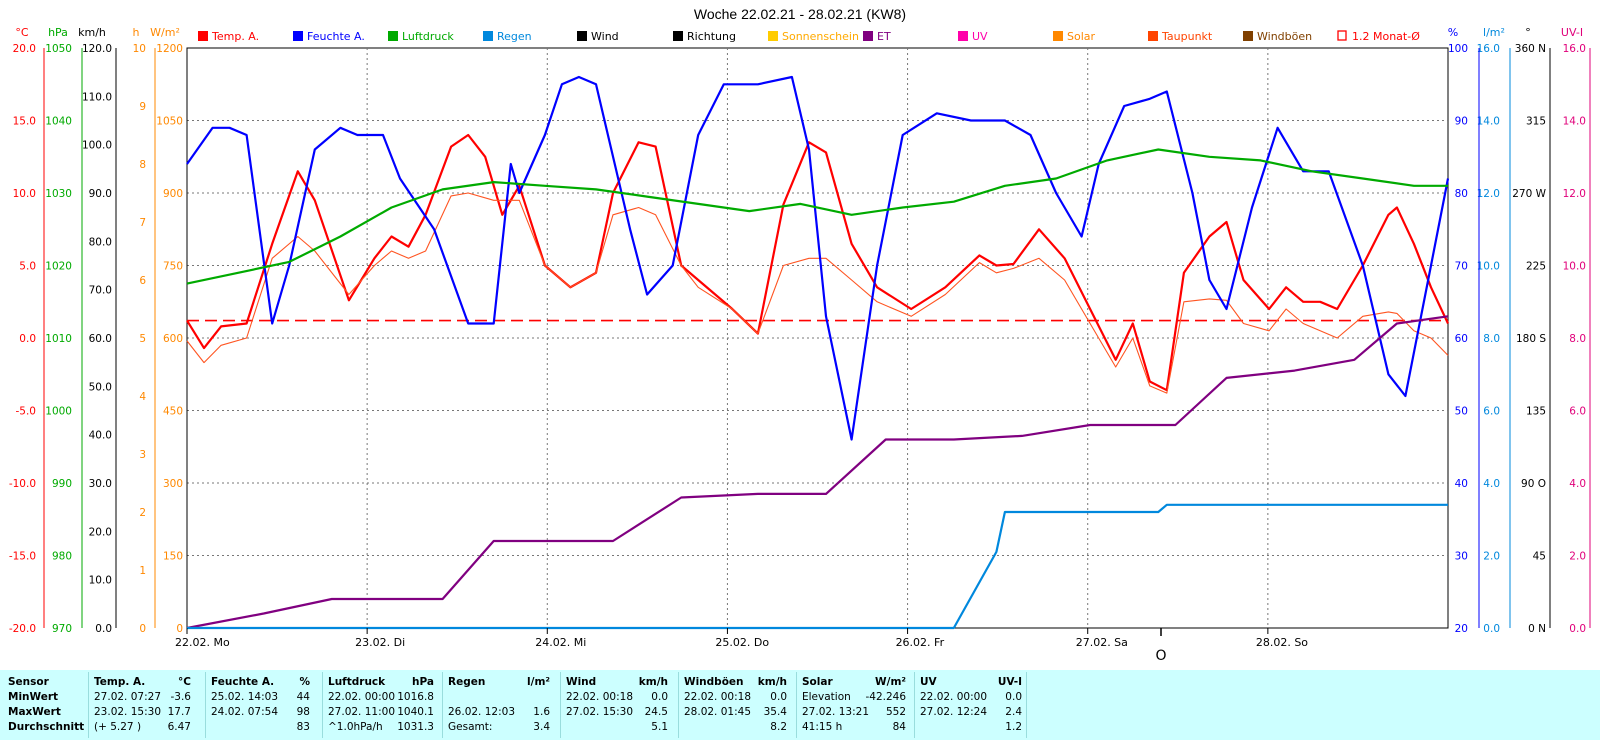 This screenshot has width=1600, height=740. What do you see at coordinates (778, 697) in the screenshot?
I see `stats-cell-value: 0.0` at bounding box center [778, 697].